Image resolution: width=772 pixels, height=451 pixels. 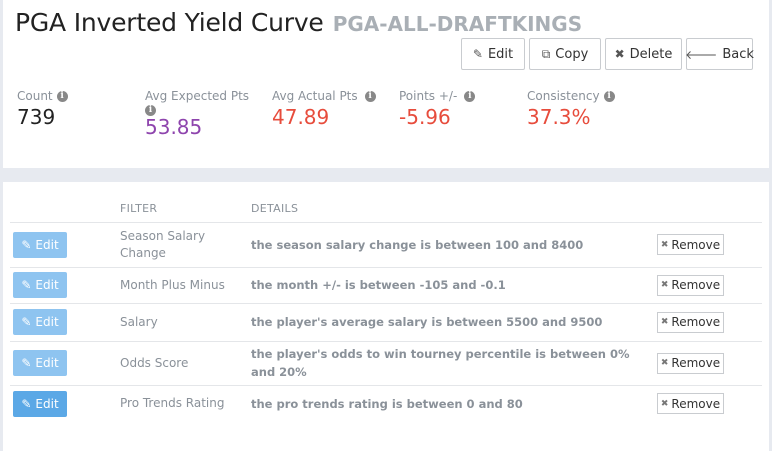 What do you see at coordinates (454, 284) in the screenshot?
I see `filter-details: the month +/- is between -105 and -0.1` at bounding box center [454, 284].